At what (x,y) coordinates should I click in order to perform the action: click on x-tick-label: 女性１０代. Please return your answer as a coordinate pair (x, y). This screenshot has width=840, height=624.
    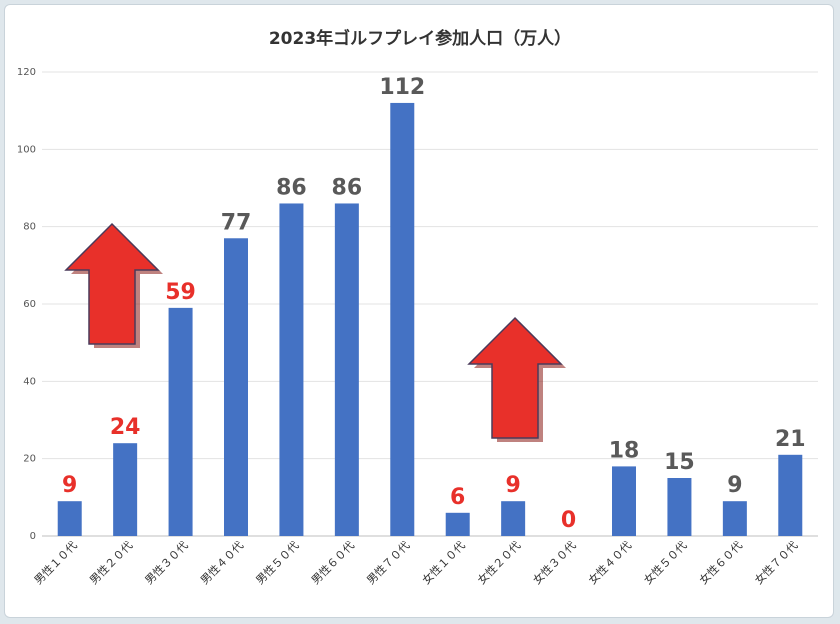
    Looking at the image, I should click on (443, 562).